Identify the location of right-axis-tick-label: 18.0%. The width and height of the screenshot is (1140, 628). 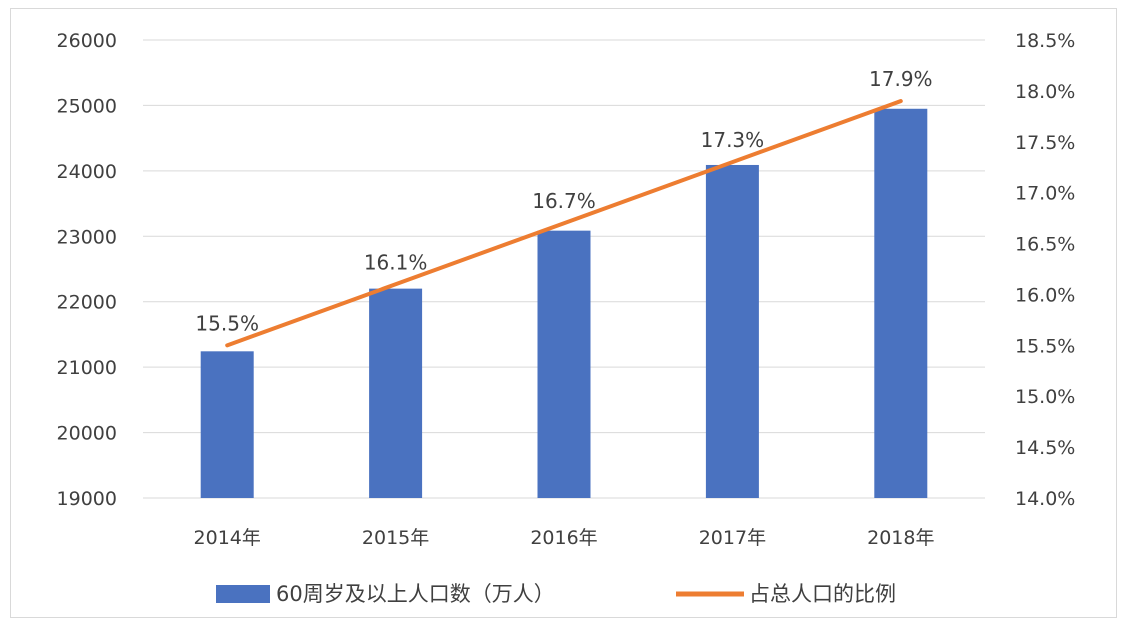
(1045, 92).